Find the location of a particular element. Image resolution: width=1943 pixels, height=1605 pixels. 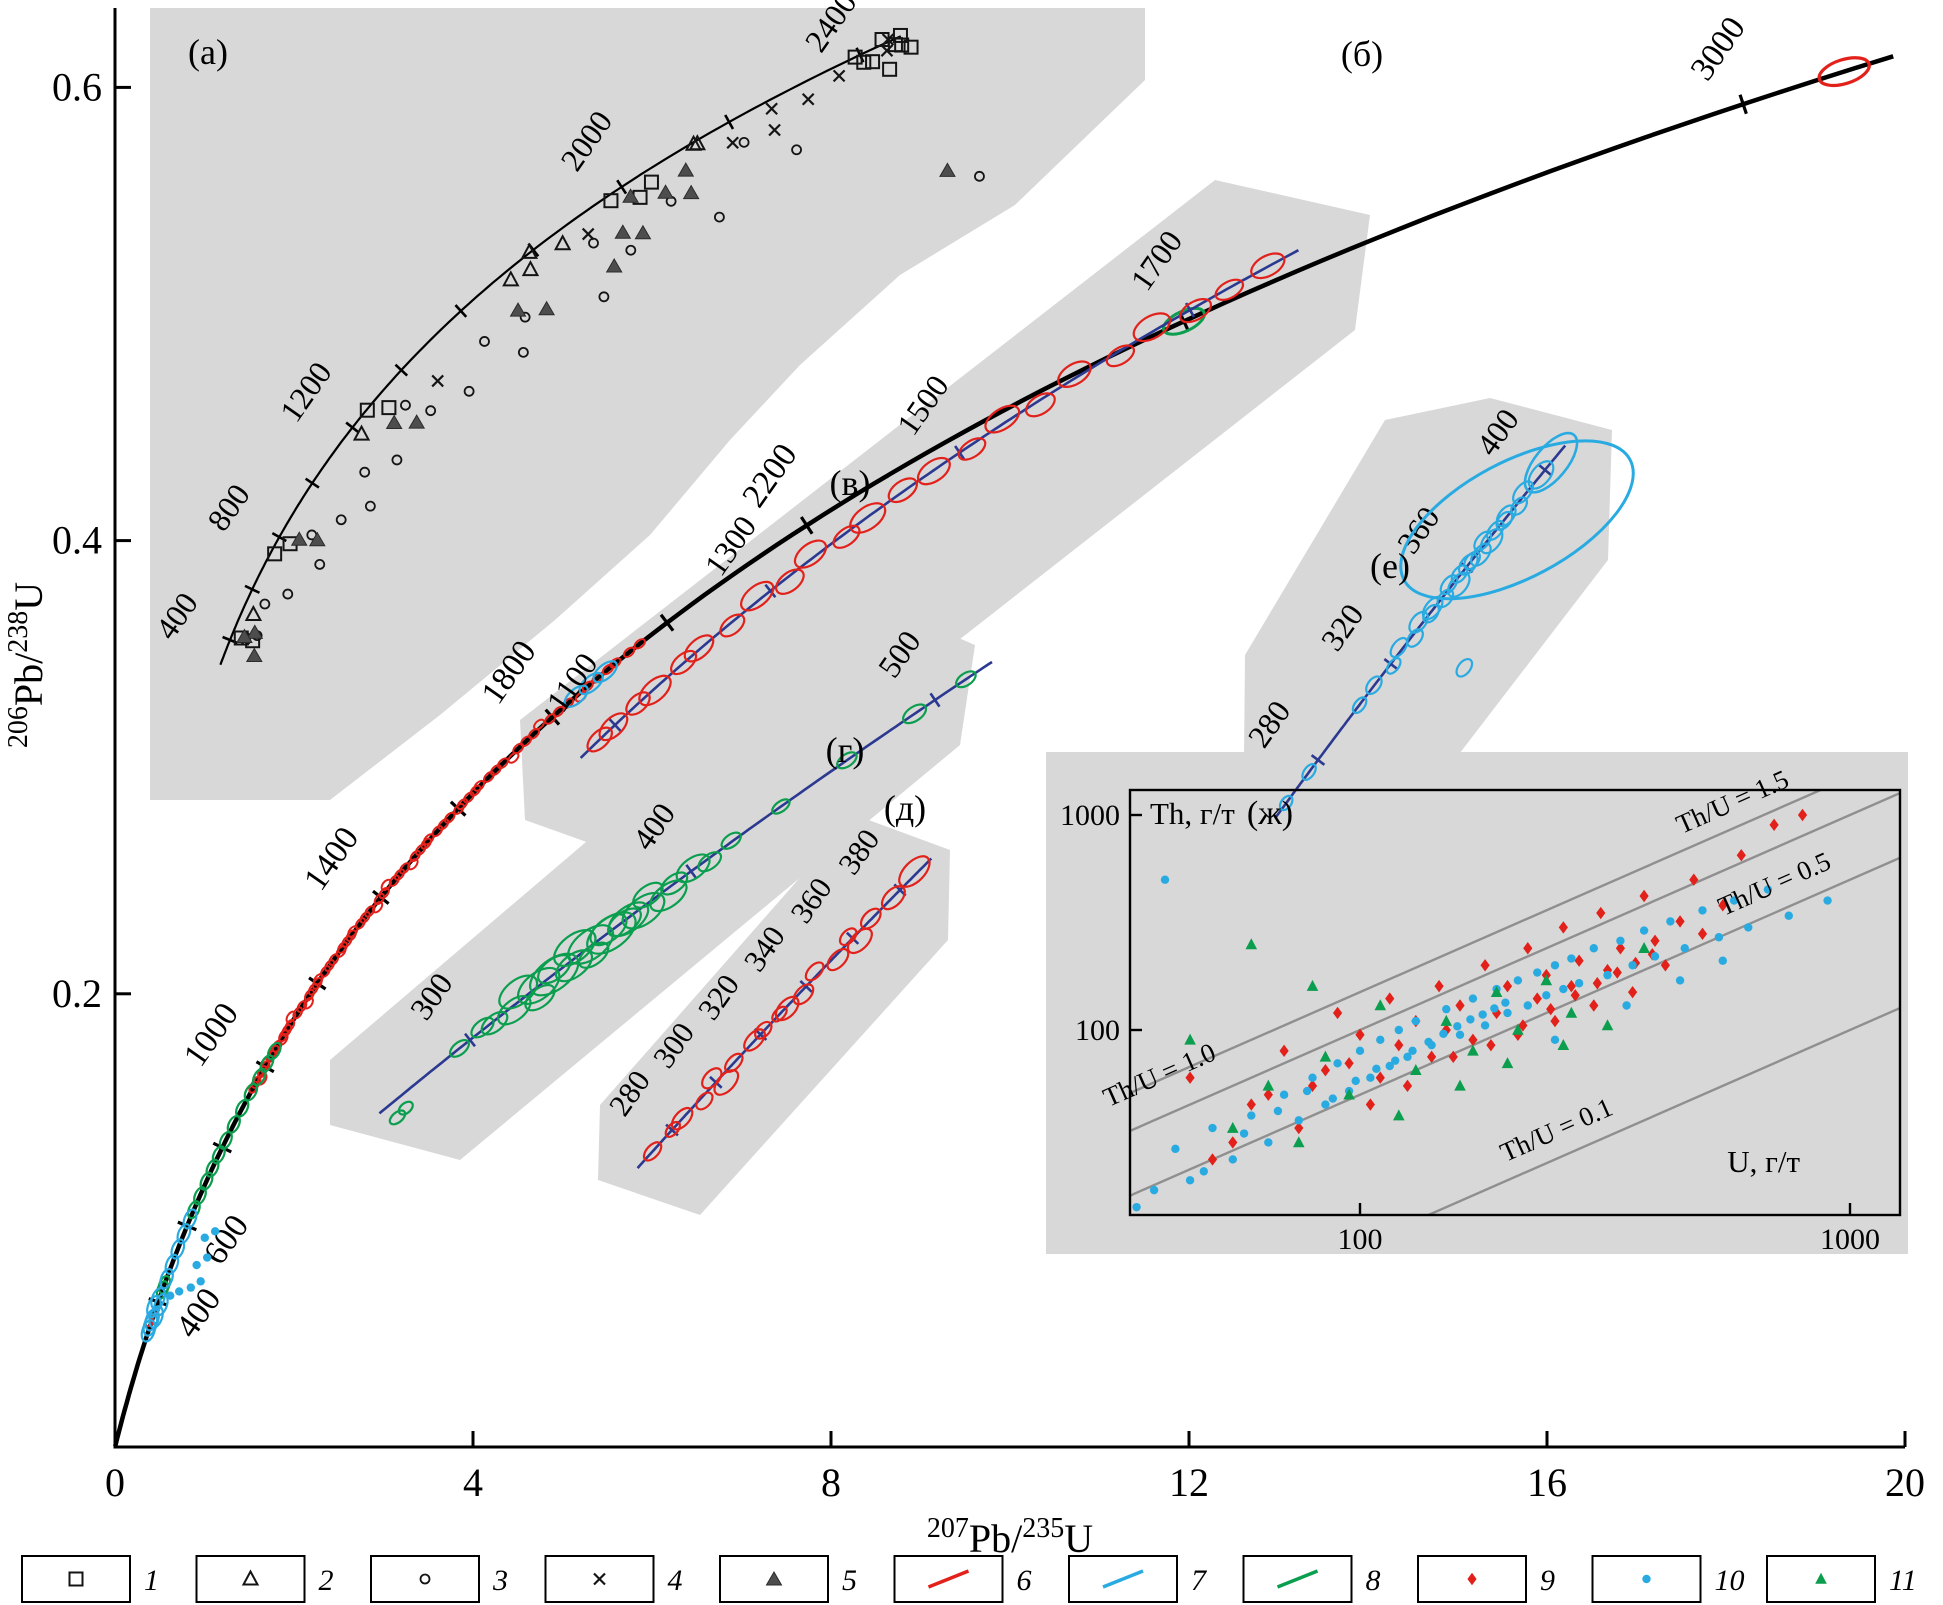

panel-letter: (ж) is located at coordinates (1270, 813).